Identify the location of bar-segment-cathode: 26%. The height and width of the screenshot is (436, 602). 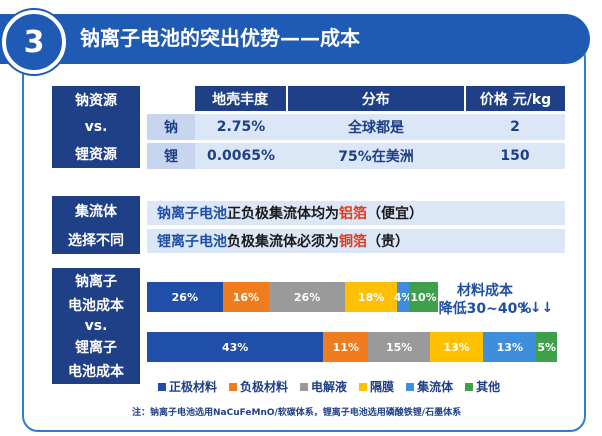
(185, 297).